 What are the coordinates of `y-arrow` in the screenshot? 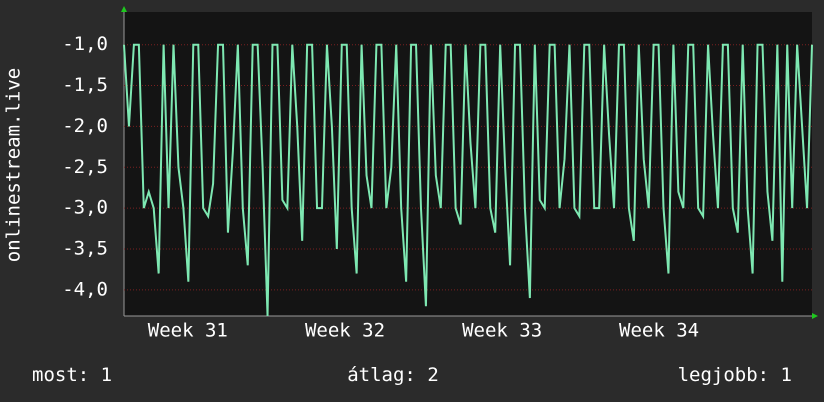 It's located at (124, 9).